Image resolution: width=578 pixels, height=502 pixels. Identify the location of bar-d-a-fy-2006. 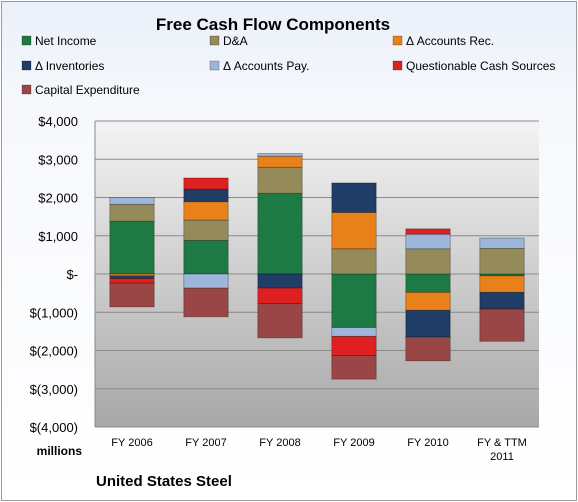
(132, 212).